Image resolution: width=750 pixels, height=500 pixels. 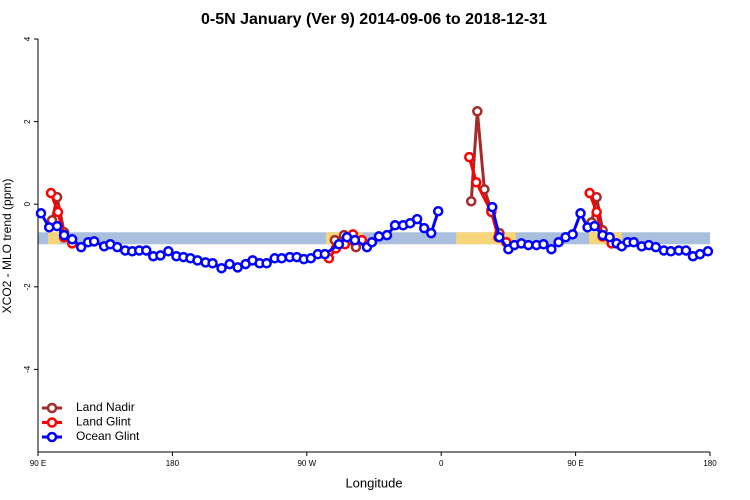 I want to click on legend-label: Land Glint, so click(x=103, y=422).